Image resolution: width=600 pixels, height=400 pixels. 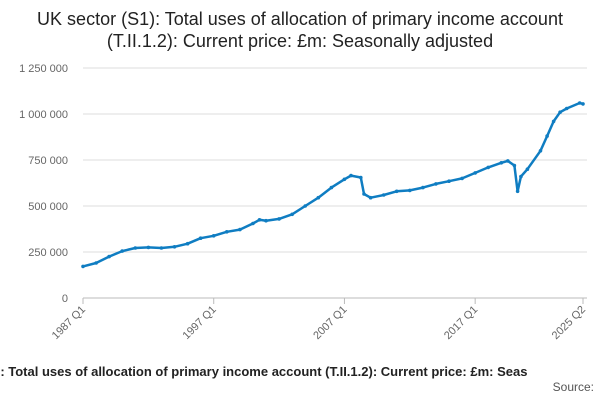 What do you see at coordinates (48, 207) in the screenshot?
I see `y-tick-label: 500 000` at bounding box center [48, 207].